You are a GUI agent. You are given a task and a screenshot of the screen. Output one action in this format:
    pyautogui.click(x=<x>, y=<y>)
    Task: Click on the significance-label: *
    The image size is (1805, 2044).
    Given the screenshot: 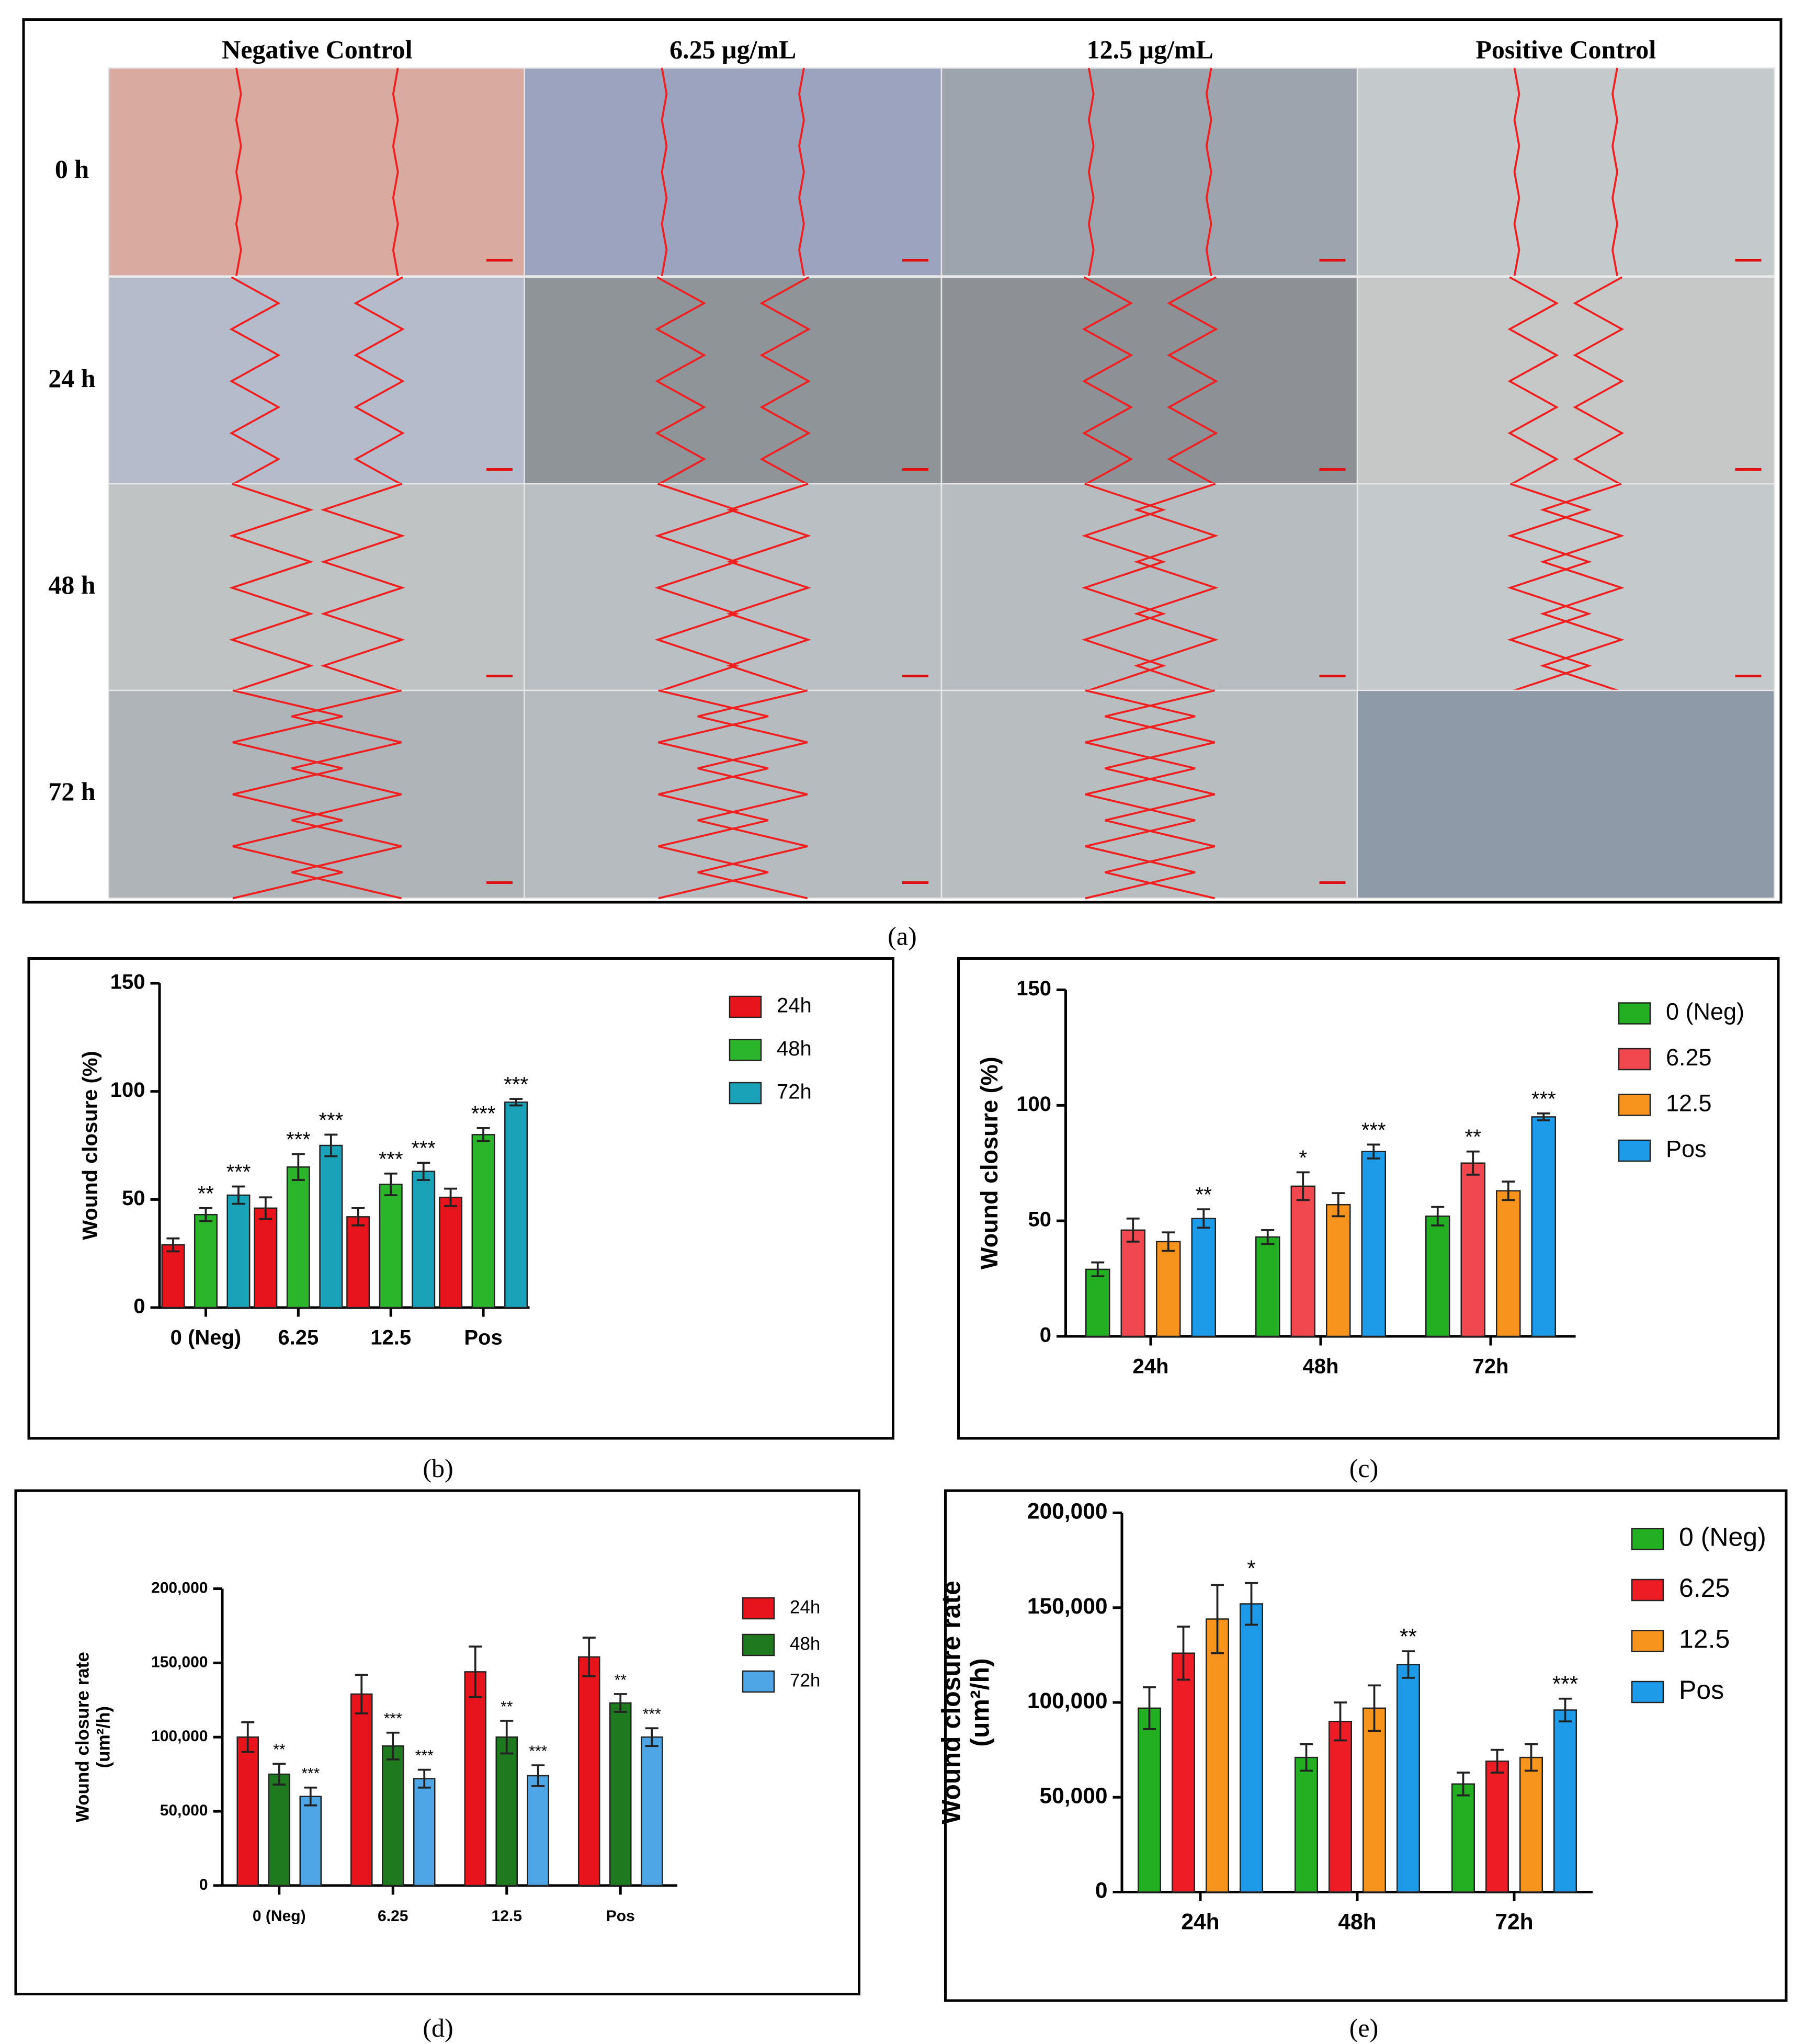 What is the action you would take?
    pyautogui.click(x=1251, y=1569)
    